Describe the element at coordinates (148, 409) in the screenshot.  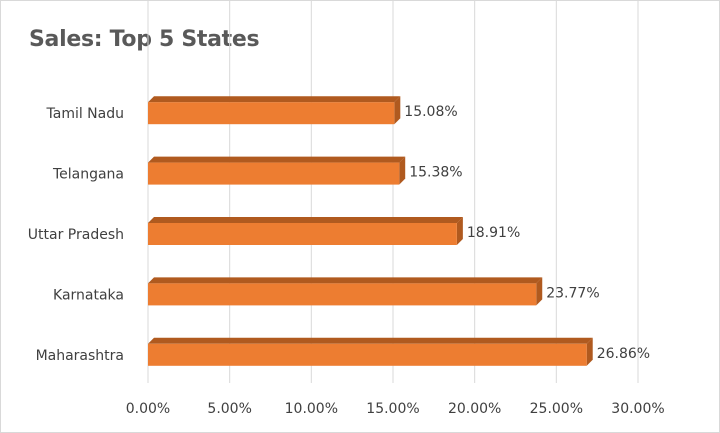
I see `x-tick-label: 0.00%` at that location.